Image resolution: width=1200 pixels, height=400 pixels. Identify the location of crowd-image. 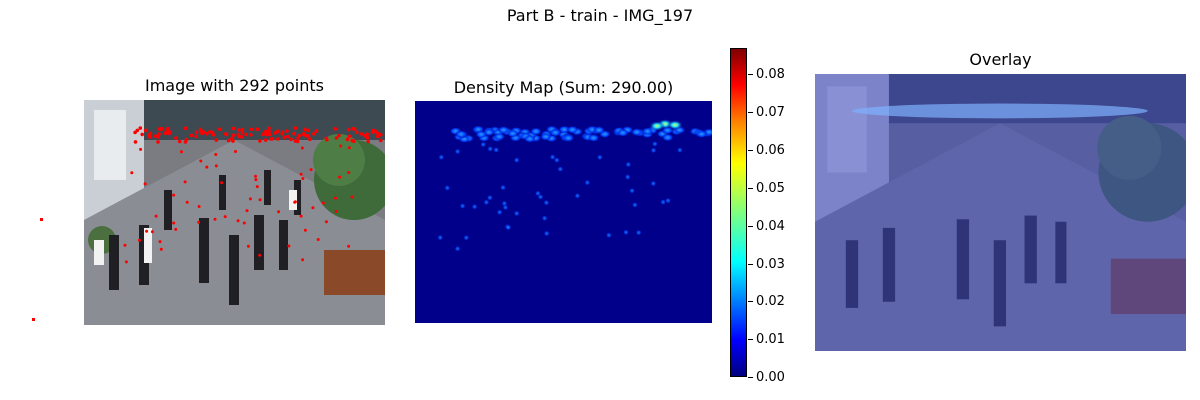
(234, 212).